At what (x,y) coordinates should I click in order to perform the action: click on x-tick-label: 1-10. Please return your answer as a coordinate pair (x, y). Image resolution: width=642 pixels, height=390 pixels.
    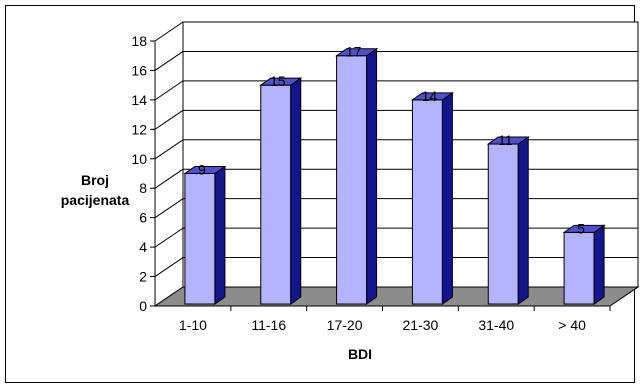
    Looking at the image, I should click on (193, 325).